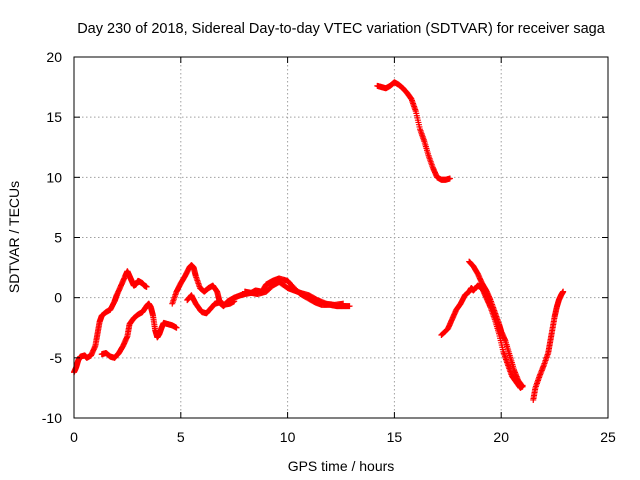 The height and width of the screenshot is (480, 640). I want to click on x-tick-label: 0, so click(74, 437).